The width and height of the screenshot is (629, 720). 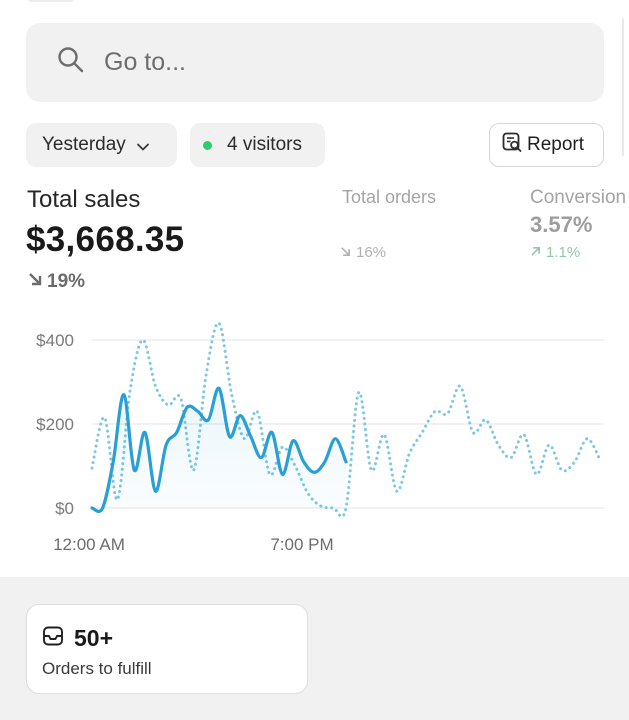 What do you see at coordinates (64, 508) in the screenshot?
I see `y-tick-label: $0` at bounding box center [64, 508].